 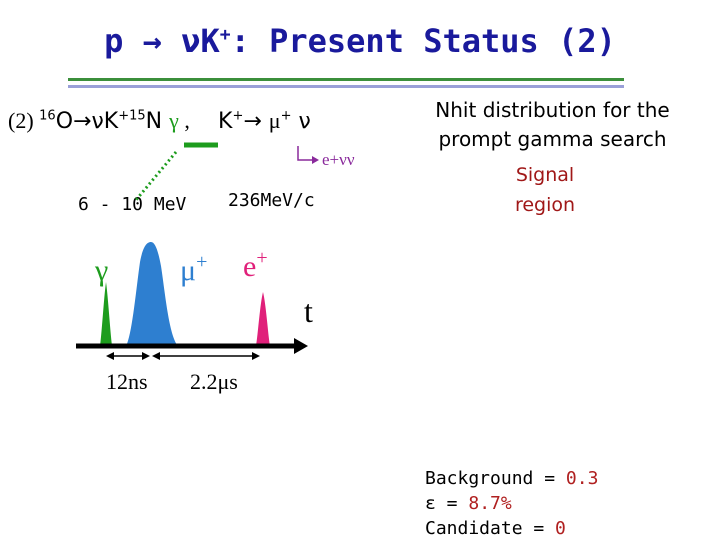 I want to click on positron-peak-label: e+, so click(x=255, y=265).